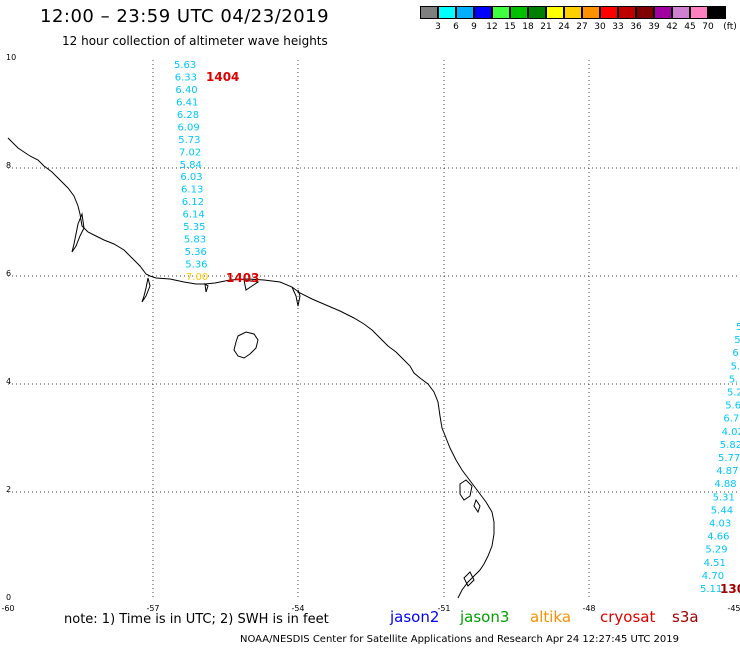 The width and height of the screenshot is (740, 650). Describe the element at coordinates (474, 27) in the screenshot. I see `scale-label: 9` at that location.